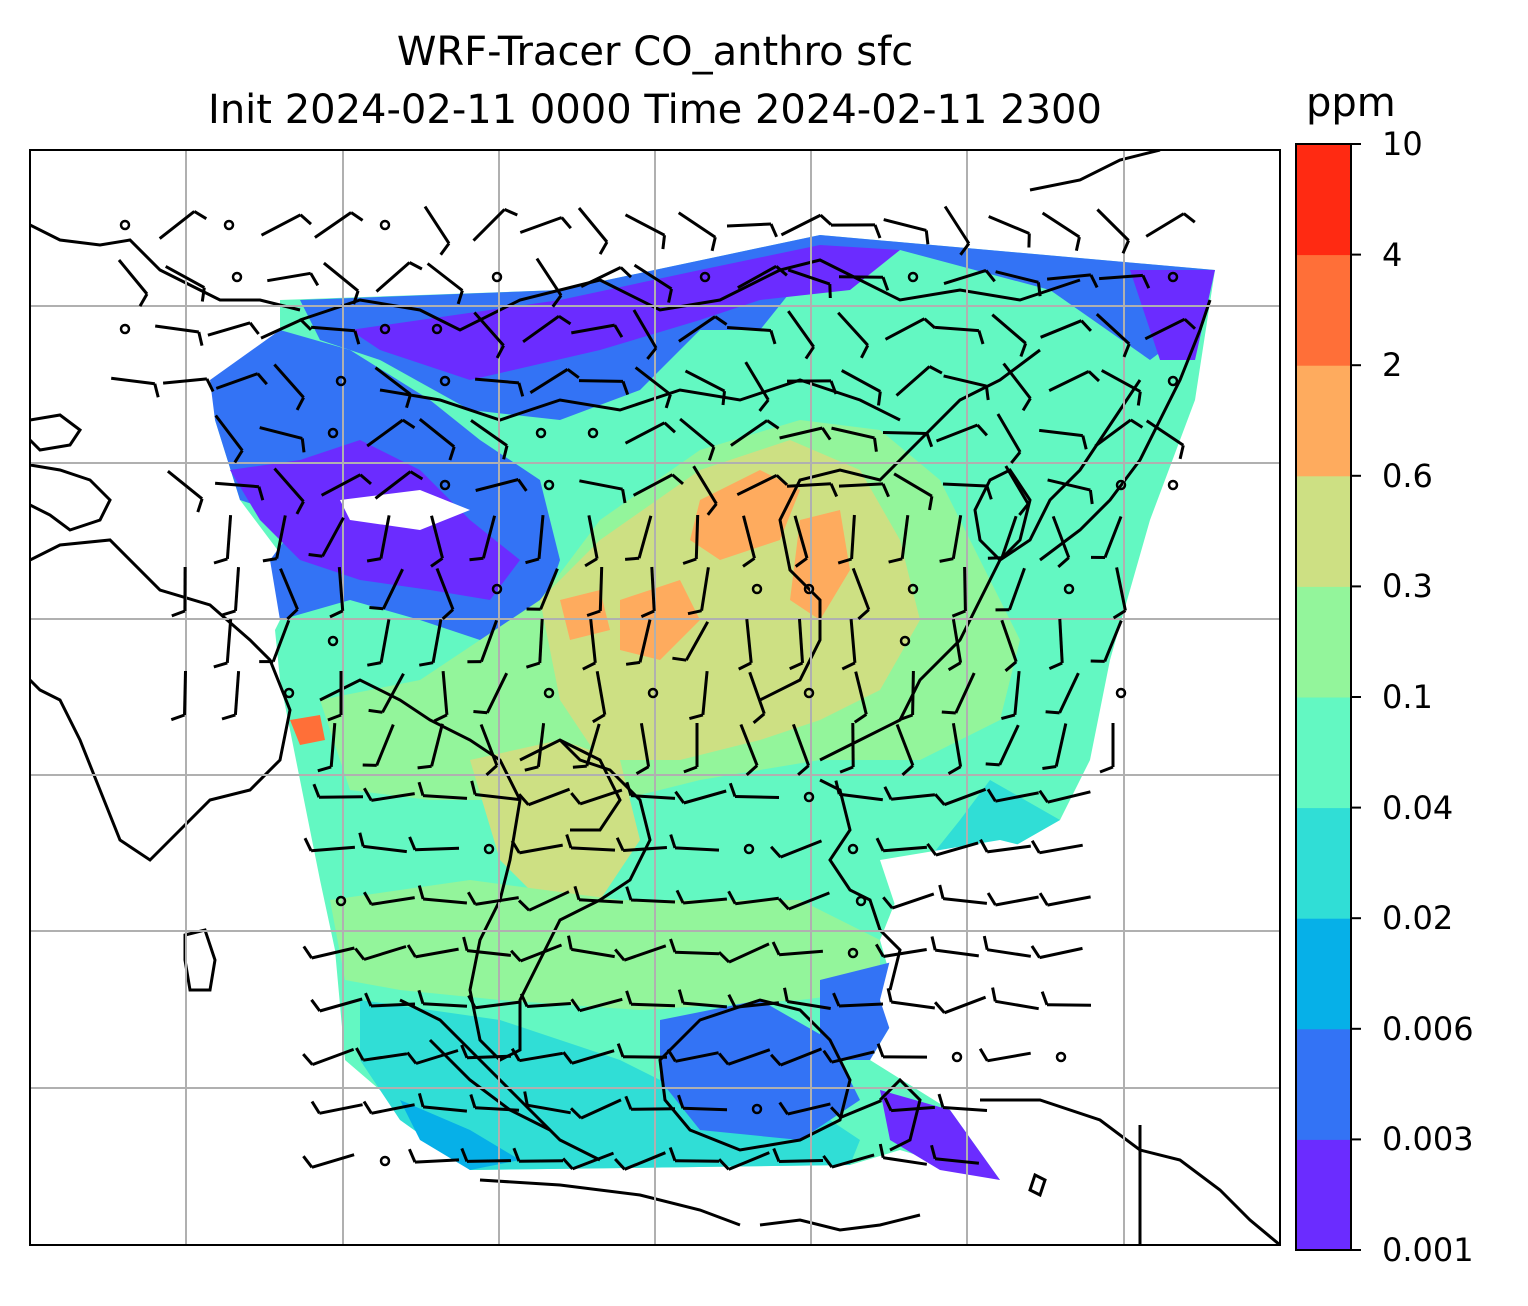 This screenshot has width=1528, height=1306. Describe the element at coordinates (1328, 697) in the screenshot. I see `colorbar` at that location.